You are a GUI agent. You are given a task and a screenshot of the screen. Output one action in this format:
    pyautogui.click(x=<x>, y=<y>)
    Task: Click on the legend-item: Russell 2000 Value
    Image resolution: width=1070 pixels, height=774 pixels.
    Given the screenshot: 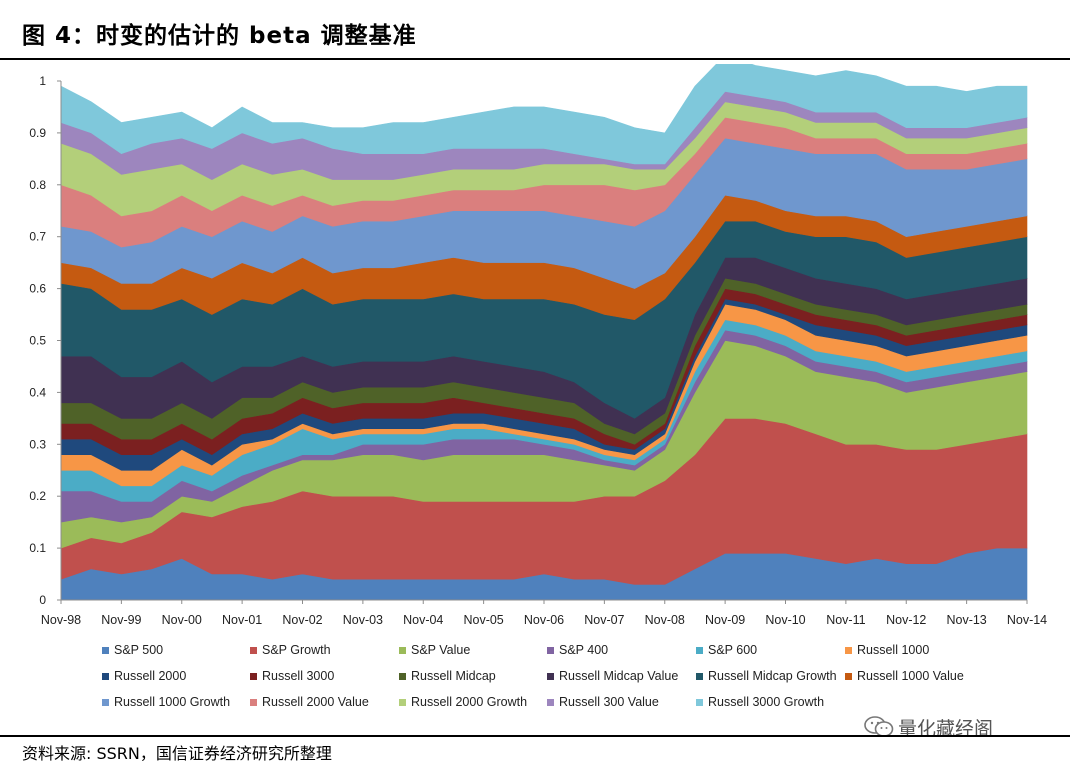 What is the action you would take?
    pyautogui.click(x=309, y=702)
    